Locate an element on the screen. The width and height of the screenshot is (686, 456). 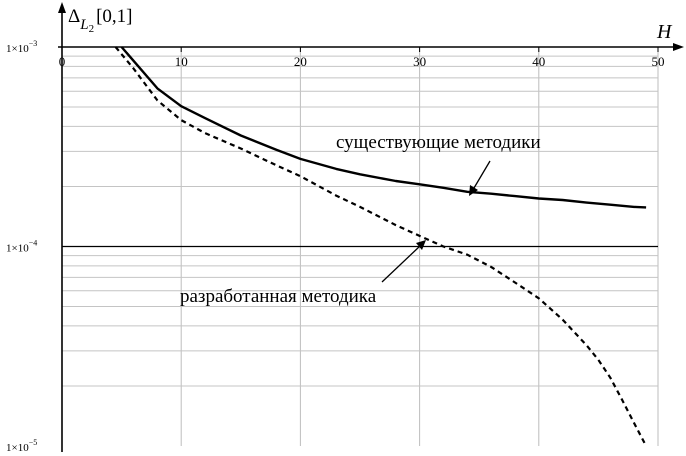
x-axis-arrow is located at coordinates (678, 47).